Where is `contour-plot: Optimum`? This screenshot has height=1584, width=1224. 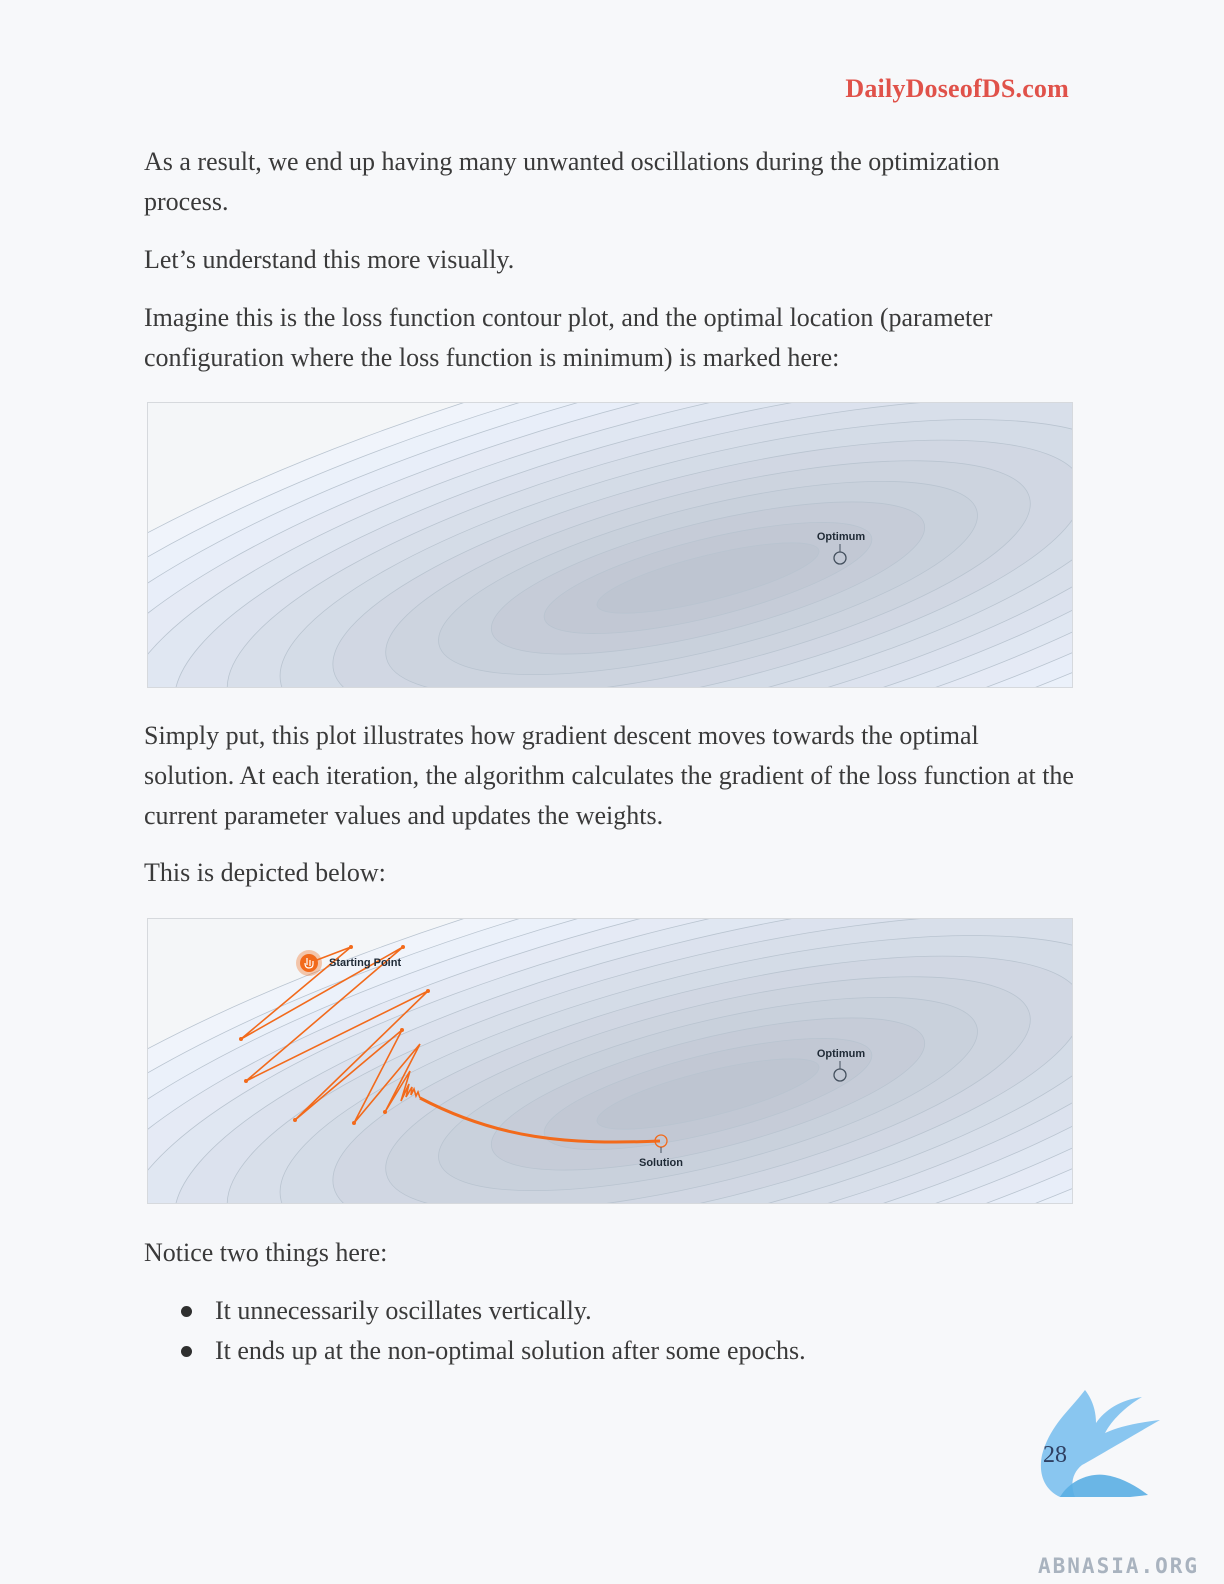
contour-plot: Optimum is located at coordinates (610, 545).